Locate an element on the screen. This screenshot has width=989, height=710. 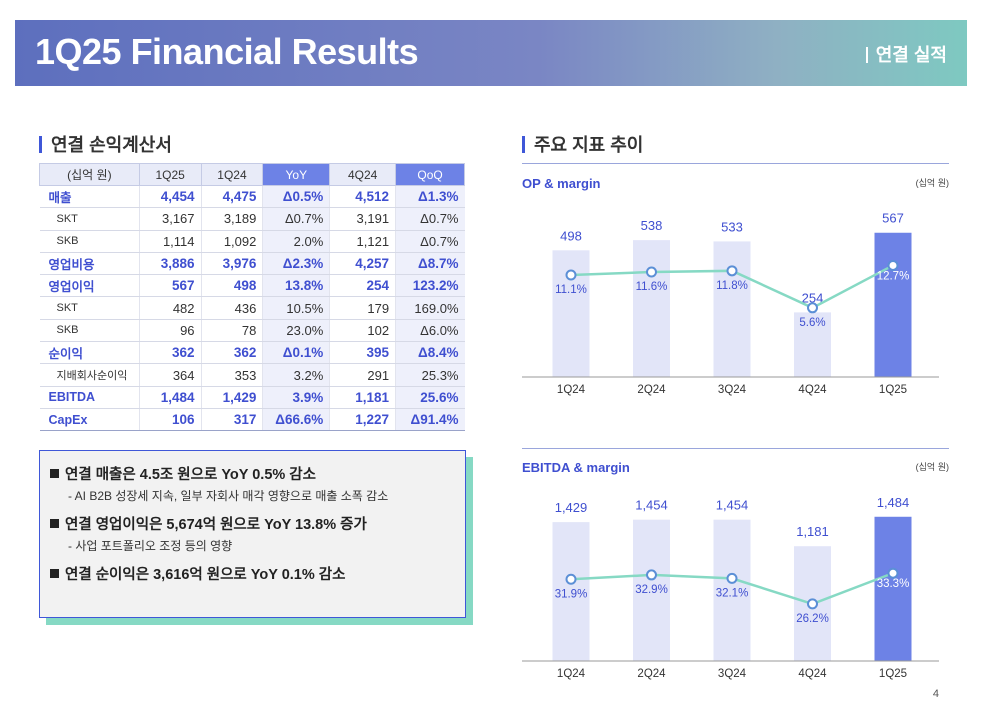
x-tick-label: 1Q25 is located at coordinates (893, 674).